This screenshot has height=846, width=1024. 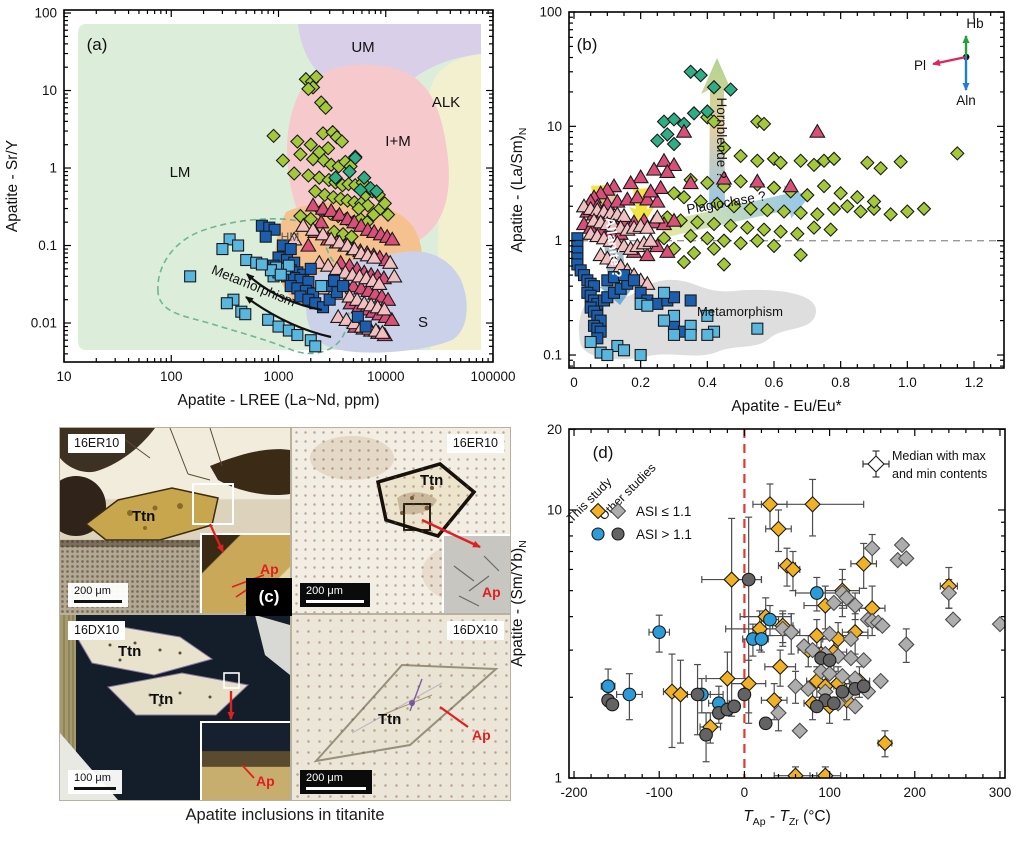 I want to click on svg-text: 200, so click(x=915, y=792).